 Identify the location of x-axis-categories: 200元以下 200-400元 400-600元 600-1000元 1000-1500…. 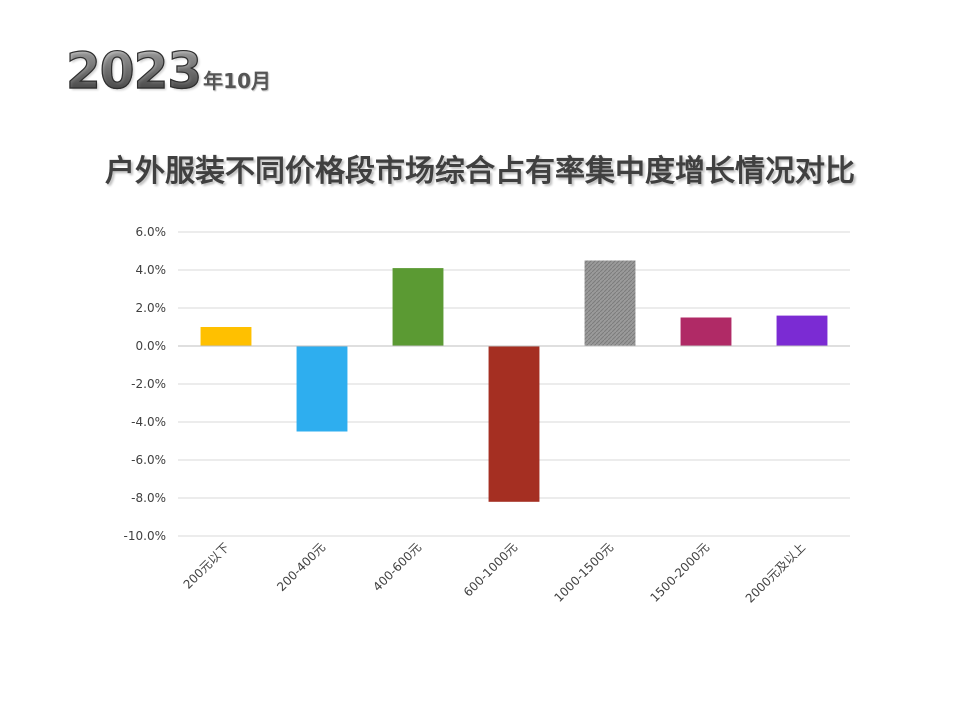
(495, 572).